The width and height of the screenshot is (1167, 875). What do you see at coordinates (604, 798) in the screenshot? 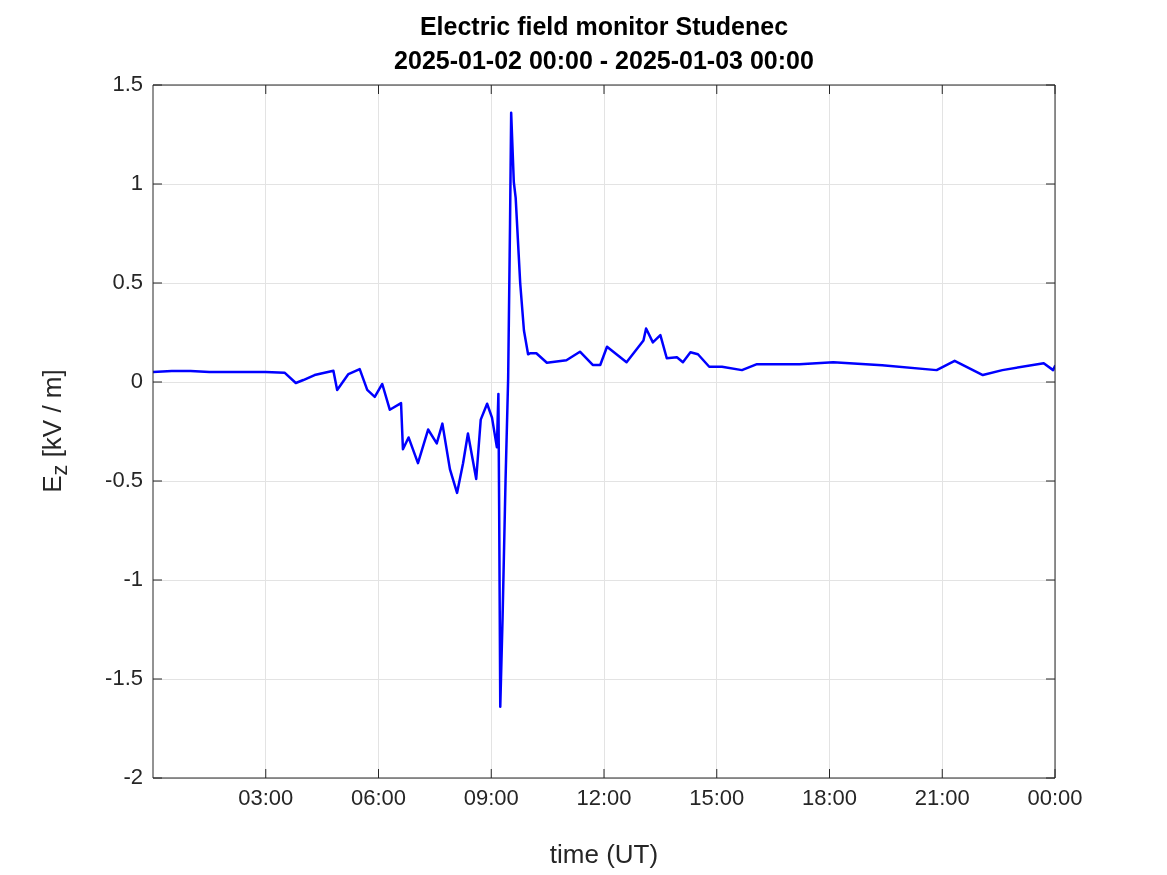
I see `x-tick-label: 12:00` at bounding box center [604, 798].